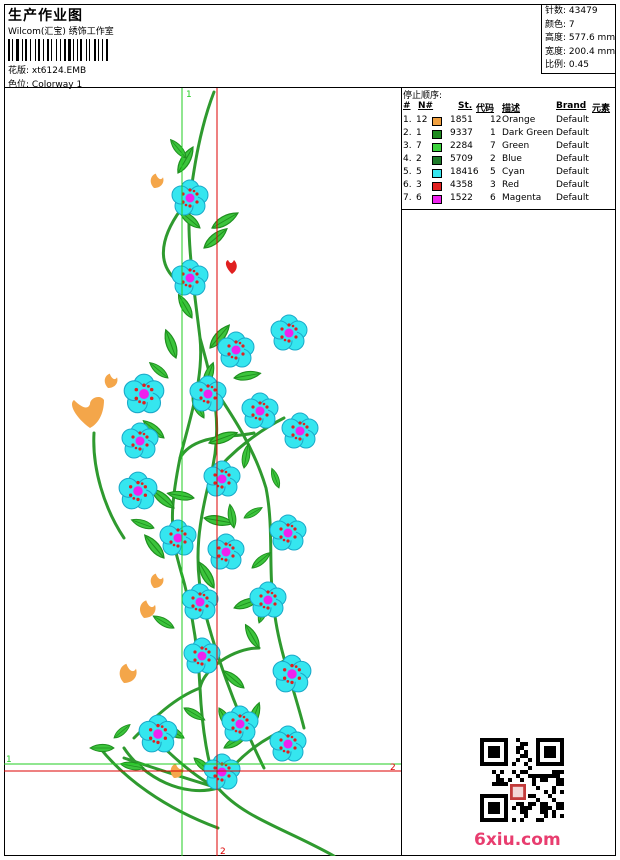 Image resolution: width=620 pixels, height=860 pixels. Describe the element at coordinates (528, 133) in the screenshot. I see `row-description: Dark Green` at that location.